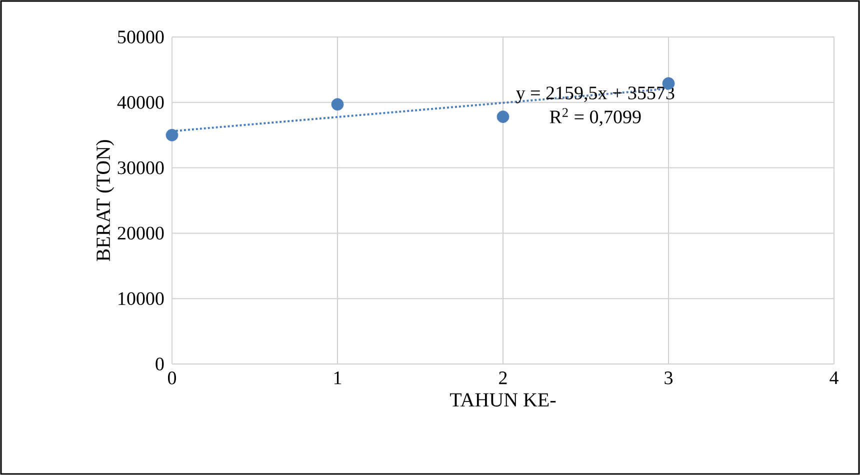 The height and width of the screenshot is (475, 860). What do you see at coordinates (503, 400) in the screenshot?
I see `x-axis-title: TAHUN KE-` at bounding box center [503, 400].